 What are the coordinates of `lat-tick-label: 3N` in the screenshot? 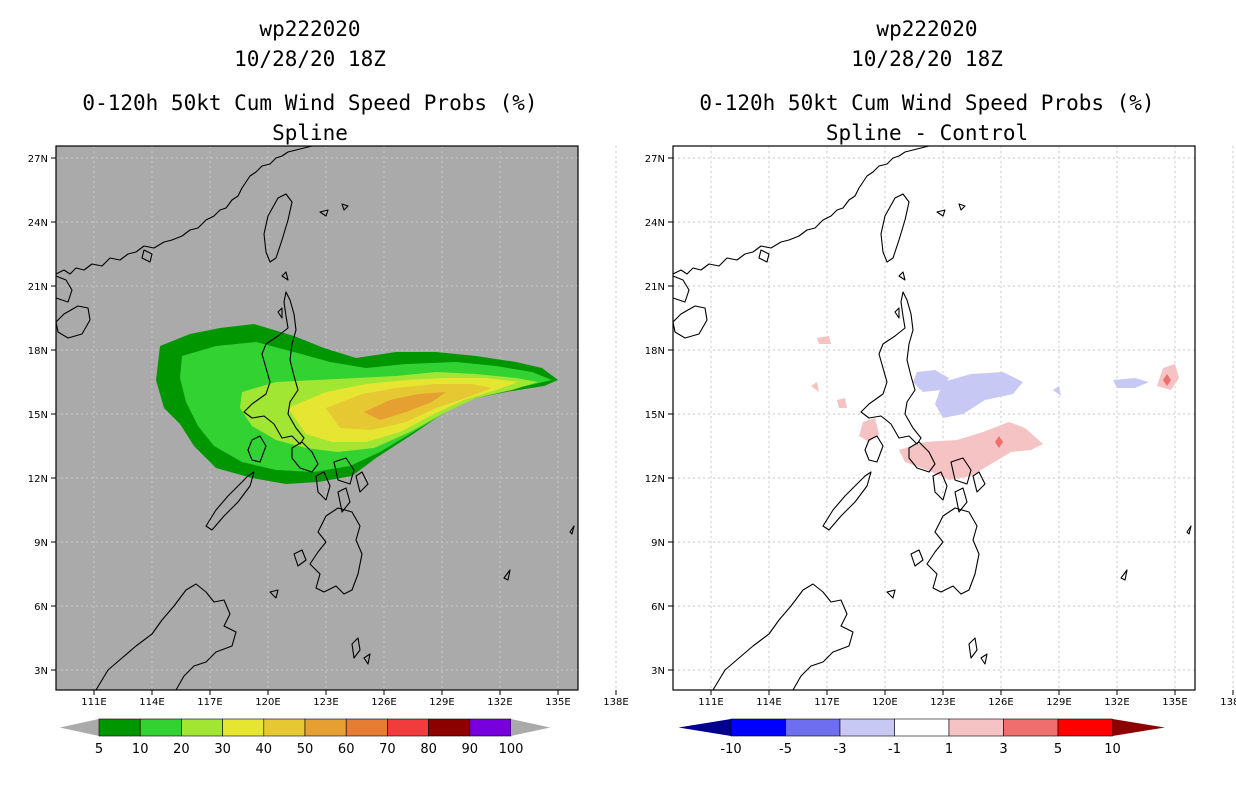 It's located at (658, 671).